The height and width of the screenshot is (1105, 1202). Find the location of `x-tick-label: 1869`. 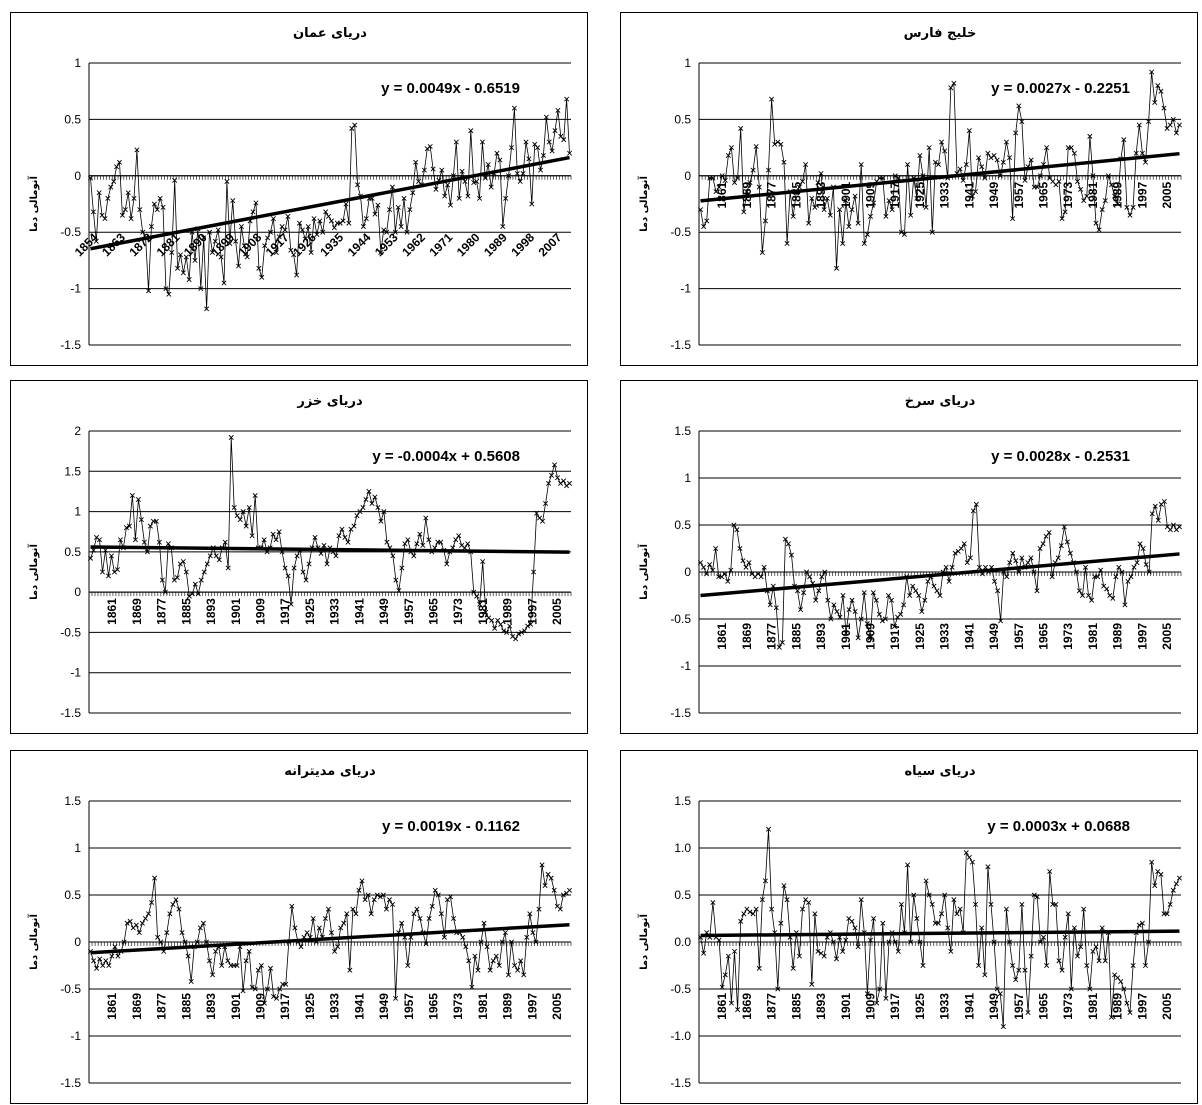

x-tick-label: 1869 is located at coordinates (747, 636).